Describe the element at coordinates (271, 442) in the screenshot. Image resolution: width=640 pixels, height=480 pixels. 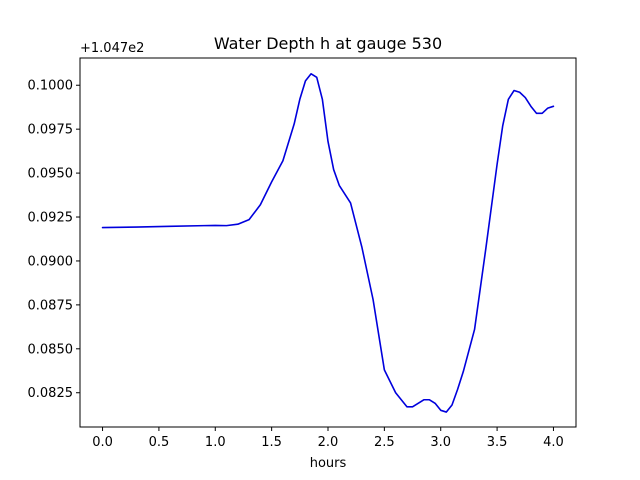
I see `x-tick-label: 1.5` at that location.